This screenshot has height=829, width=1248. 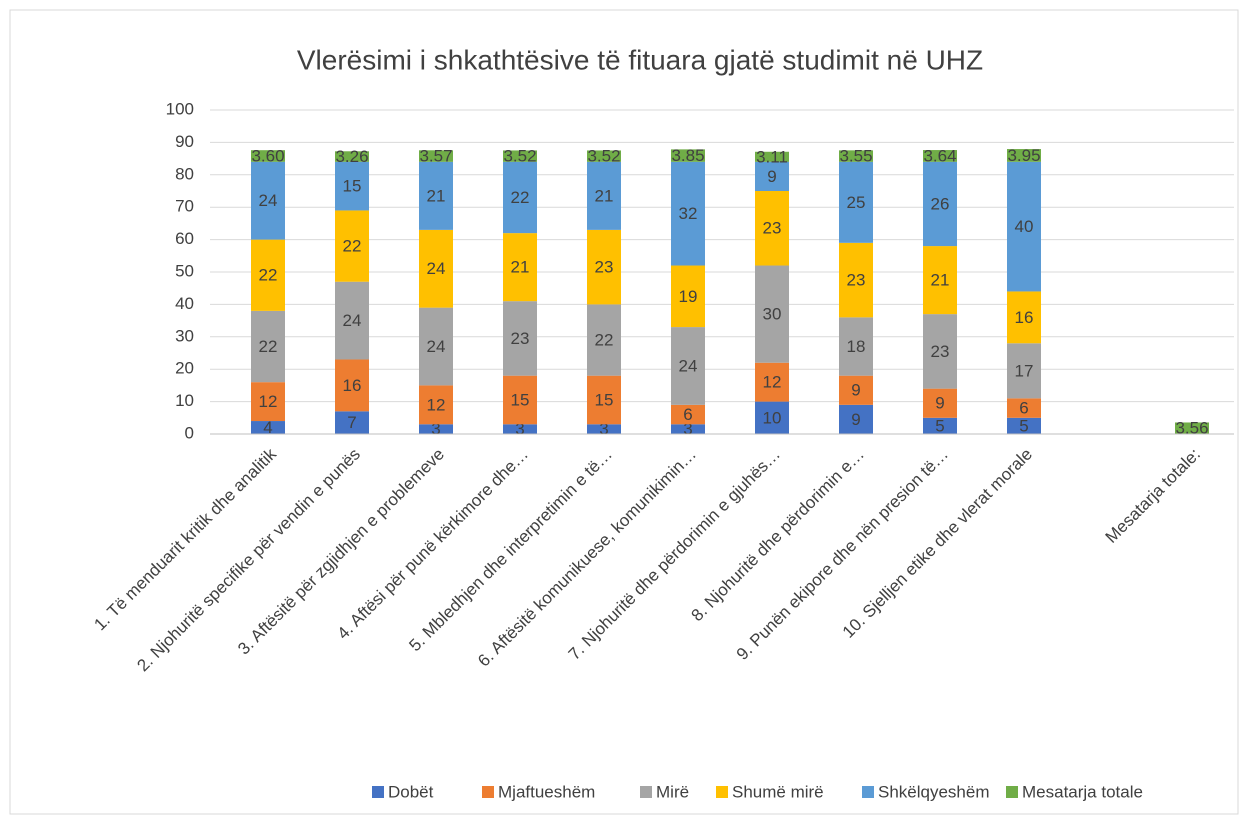 I want to click on legend-label: Mjaftueshëm, so click(x=546, y=791).